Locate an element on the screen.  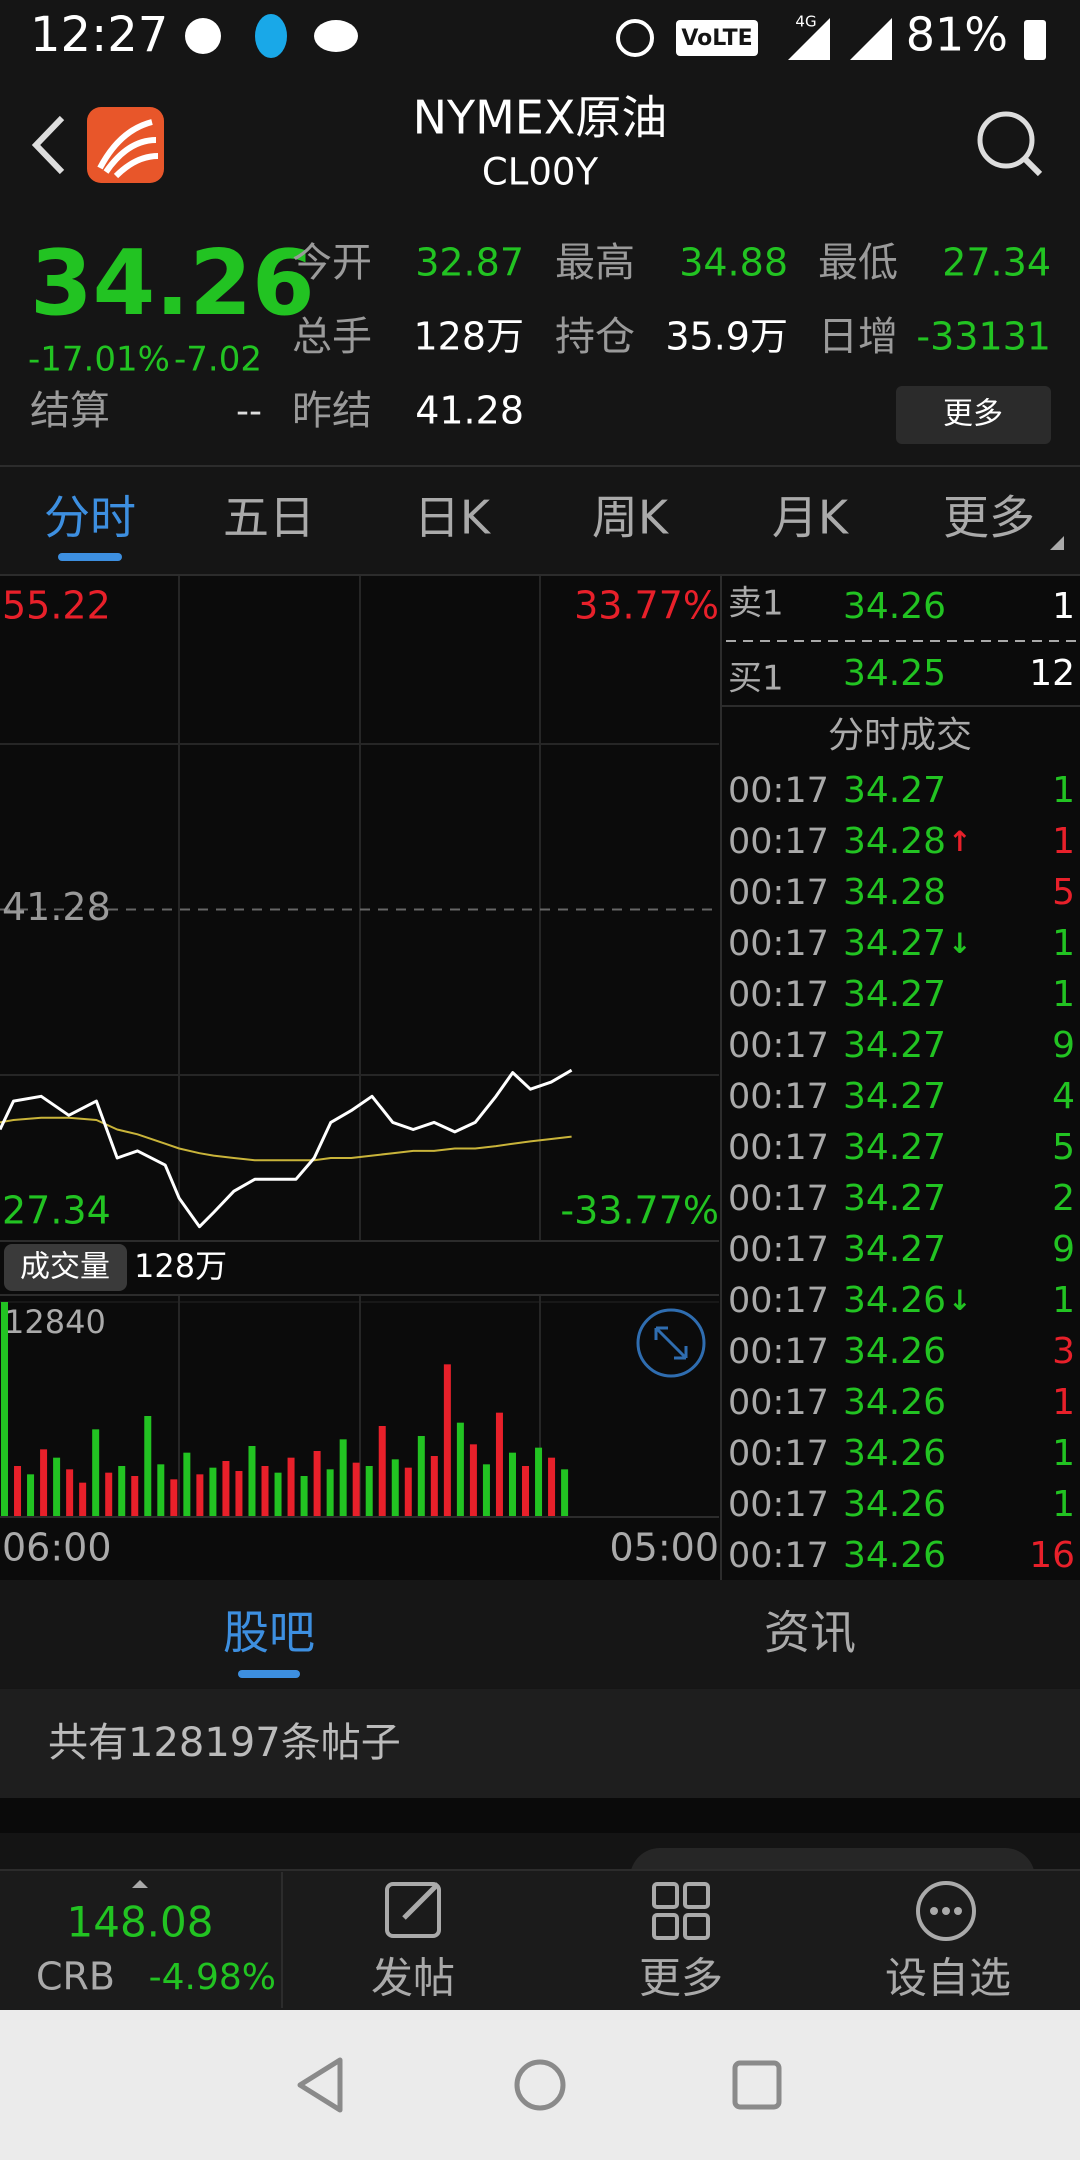
chart-tabs: 分时 五日 日K 周K 月K 更多 is located at coordinates (539, 518).